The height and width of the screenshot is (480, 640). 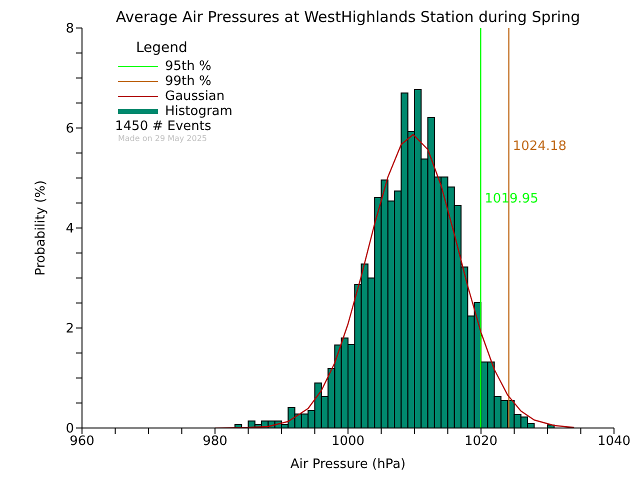 What do you see at coordinates (215, 442) in the screenshot?
I see `x-tick-label: 980` at bounding box center [215, 442].